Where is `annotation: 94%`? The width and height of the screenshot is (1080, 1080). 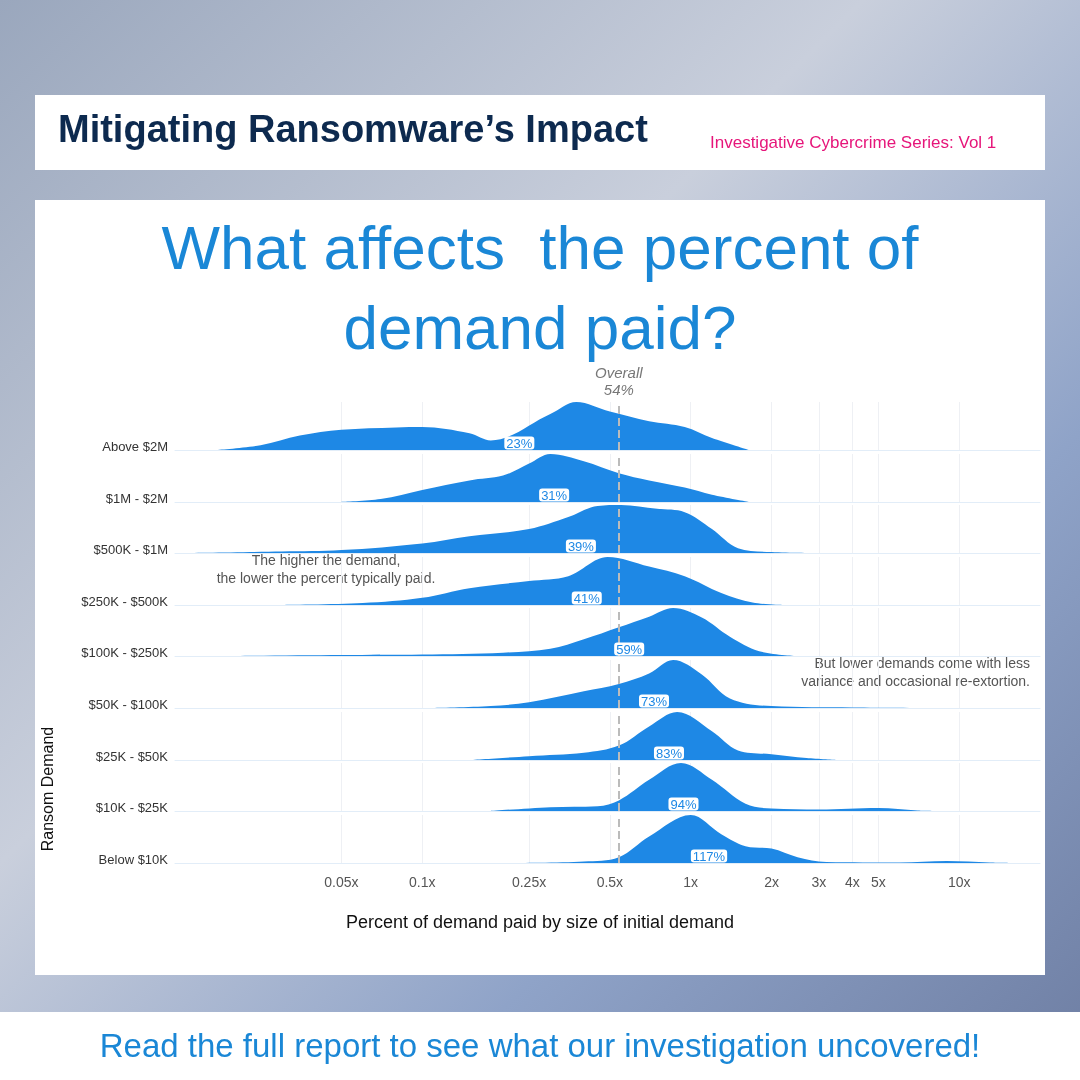
annotation: 94% is located at coordinates (683, 804).